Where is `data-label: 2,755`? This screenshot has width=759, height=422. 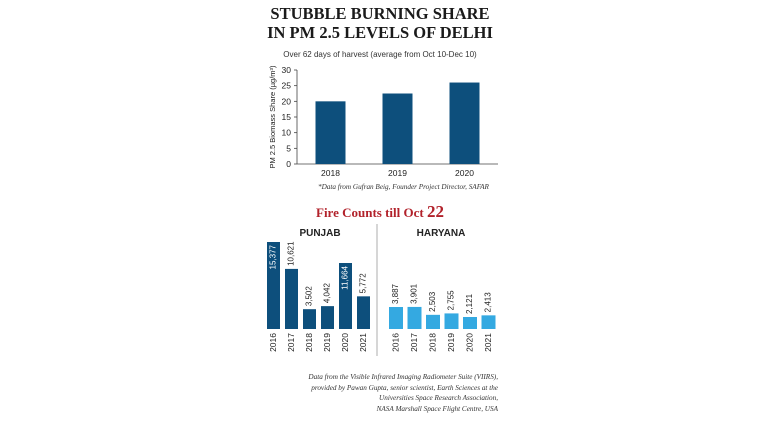
data-label: 2,755 is located at coordinates (451, 300).